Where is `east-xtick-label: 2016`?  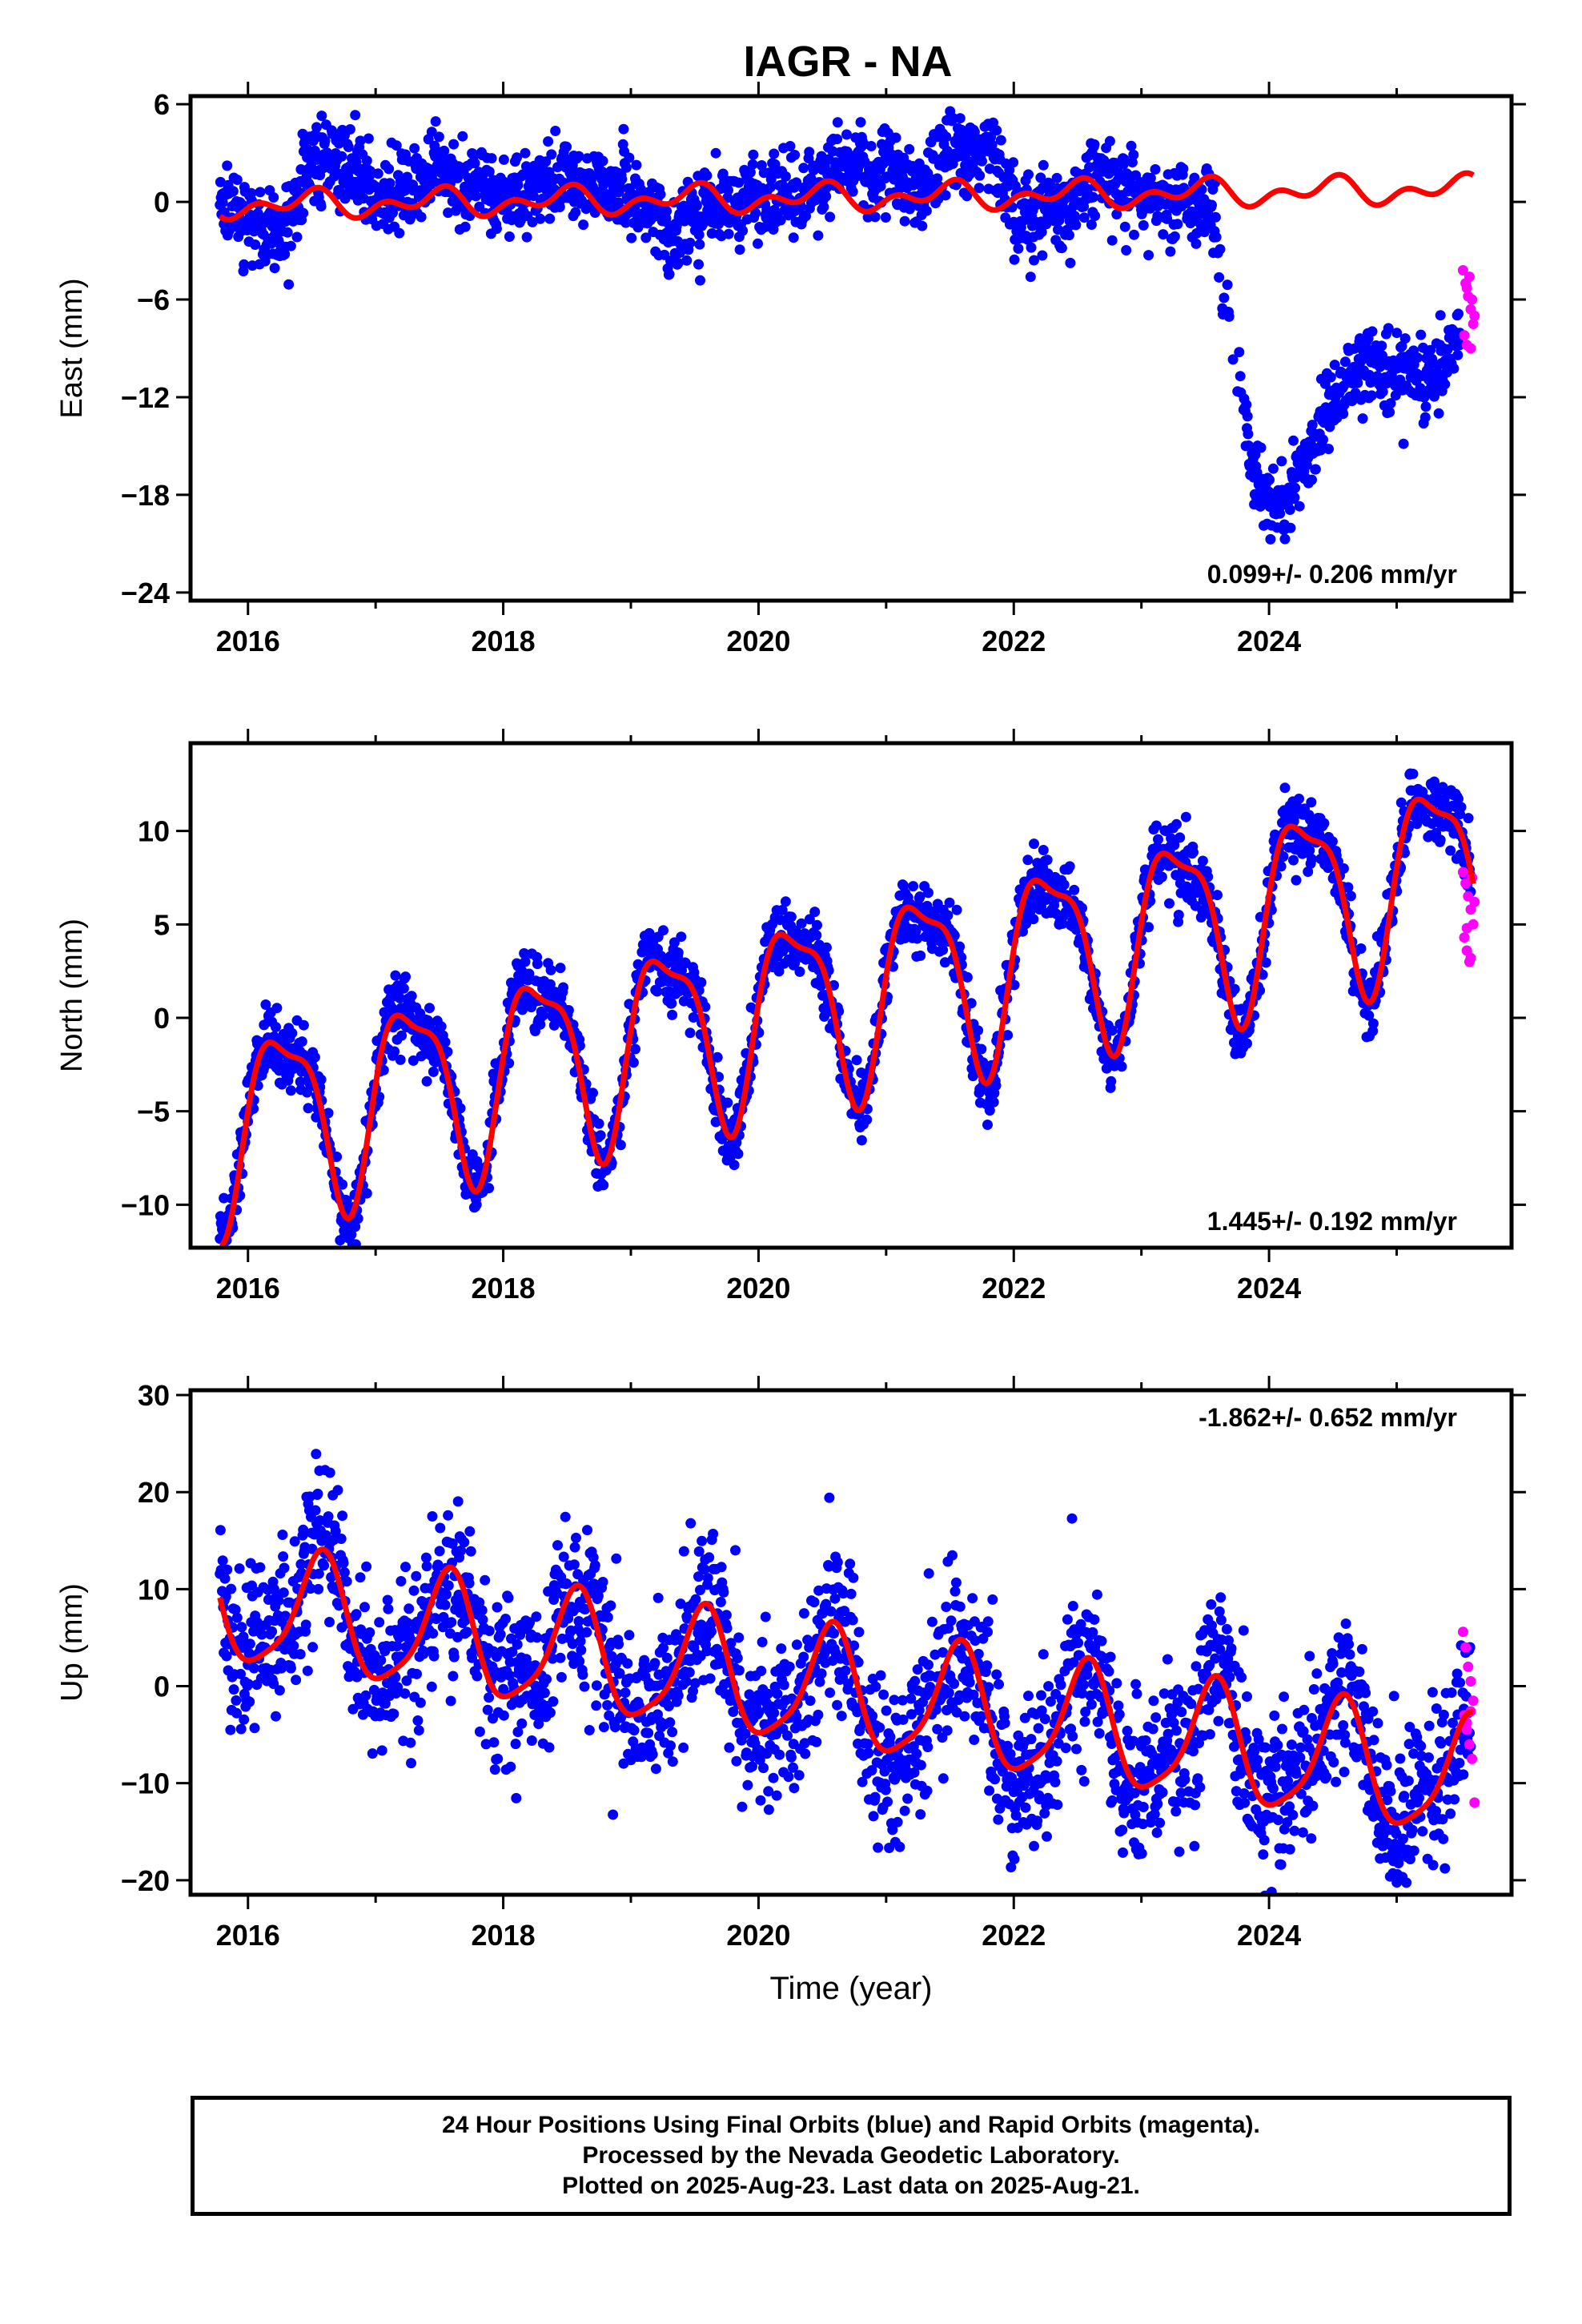
east-xtick-label: 2016 is located at coordinates (248, 641).